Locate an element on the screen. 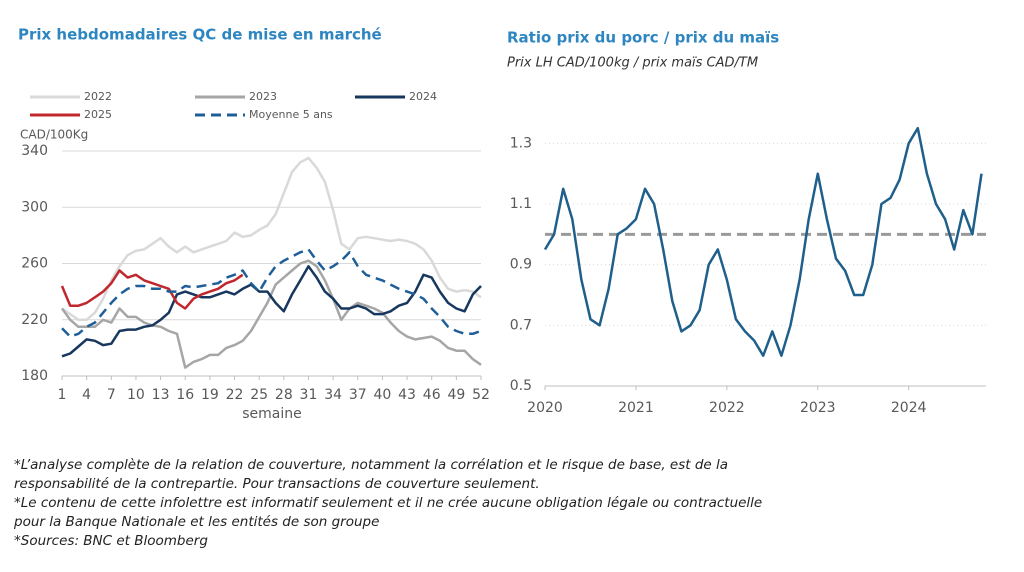  chart-subtitle: Prix LH CAD/100kg / prix maïs CAD/TM is located at coordinates (632, 63).